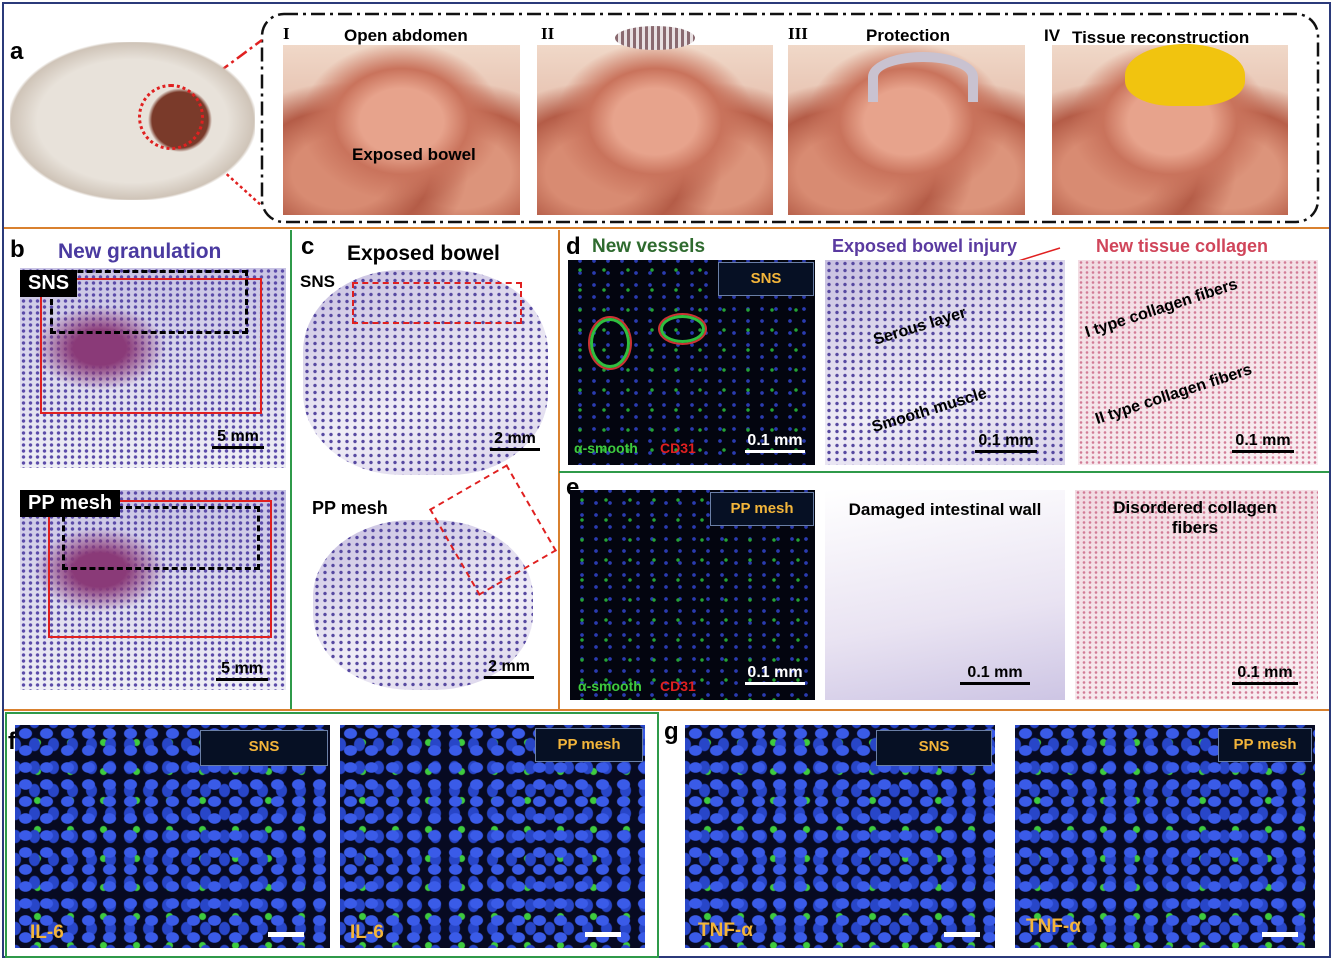 The height and width of the screenshot is (960, 1333). Describe the element at coordinates (140, 251) in the screenshot. I see `panel-title: New granulation` at that location.